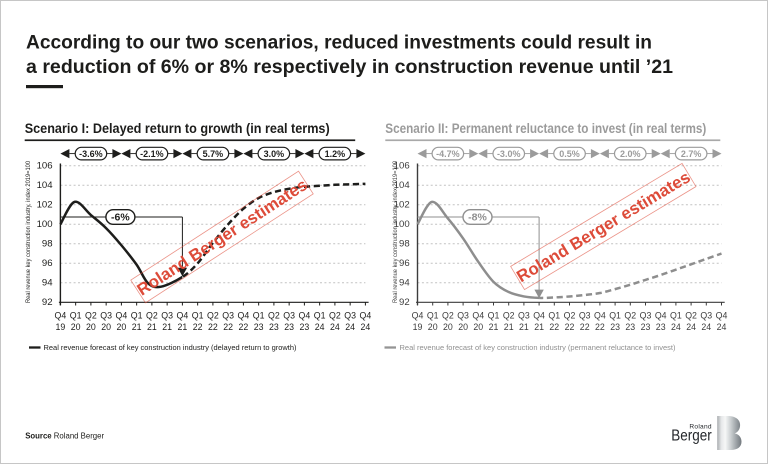 This screenshot has height=464, width=768. I want to click on svg-text: -2.1%, so click(152, 154).